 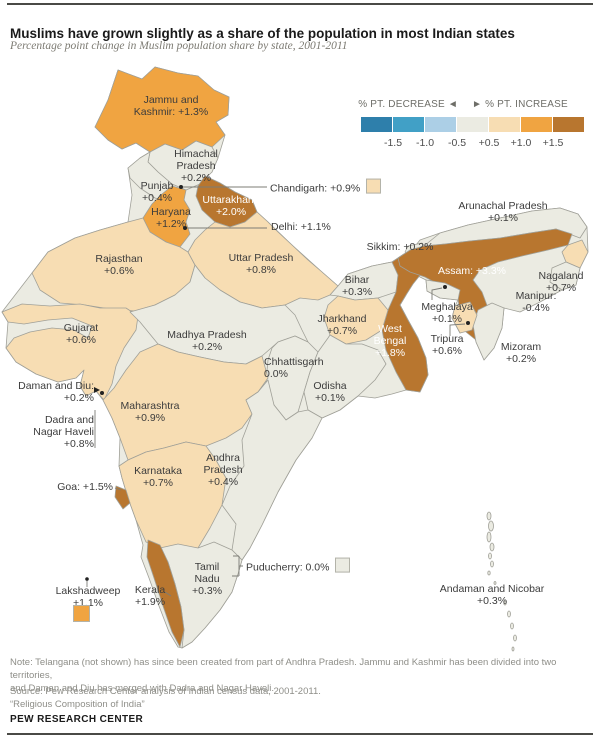 What do you see at coordinates (357, 286) in the screenshot?
I see `label-bihar: Bihar +0.3%` at bounding box center [357, 286].